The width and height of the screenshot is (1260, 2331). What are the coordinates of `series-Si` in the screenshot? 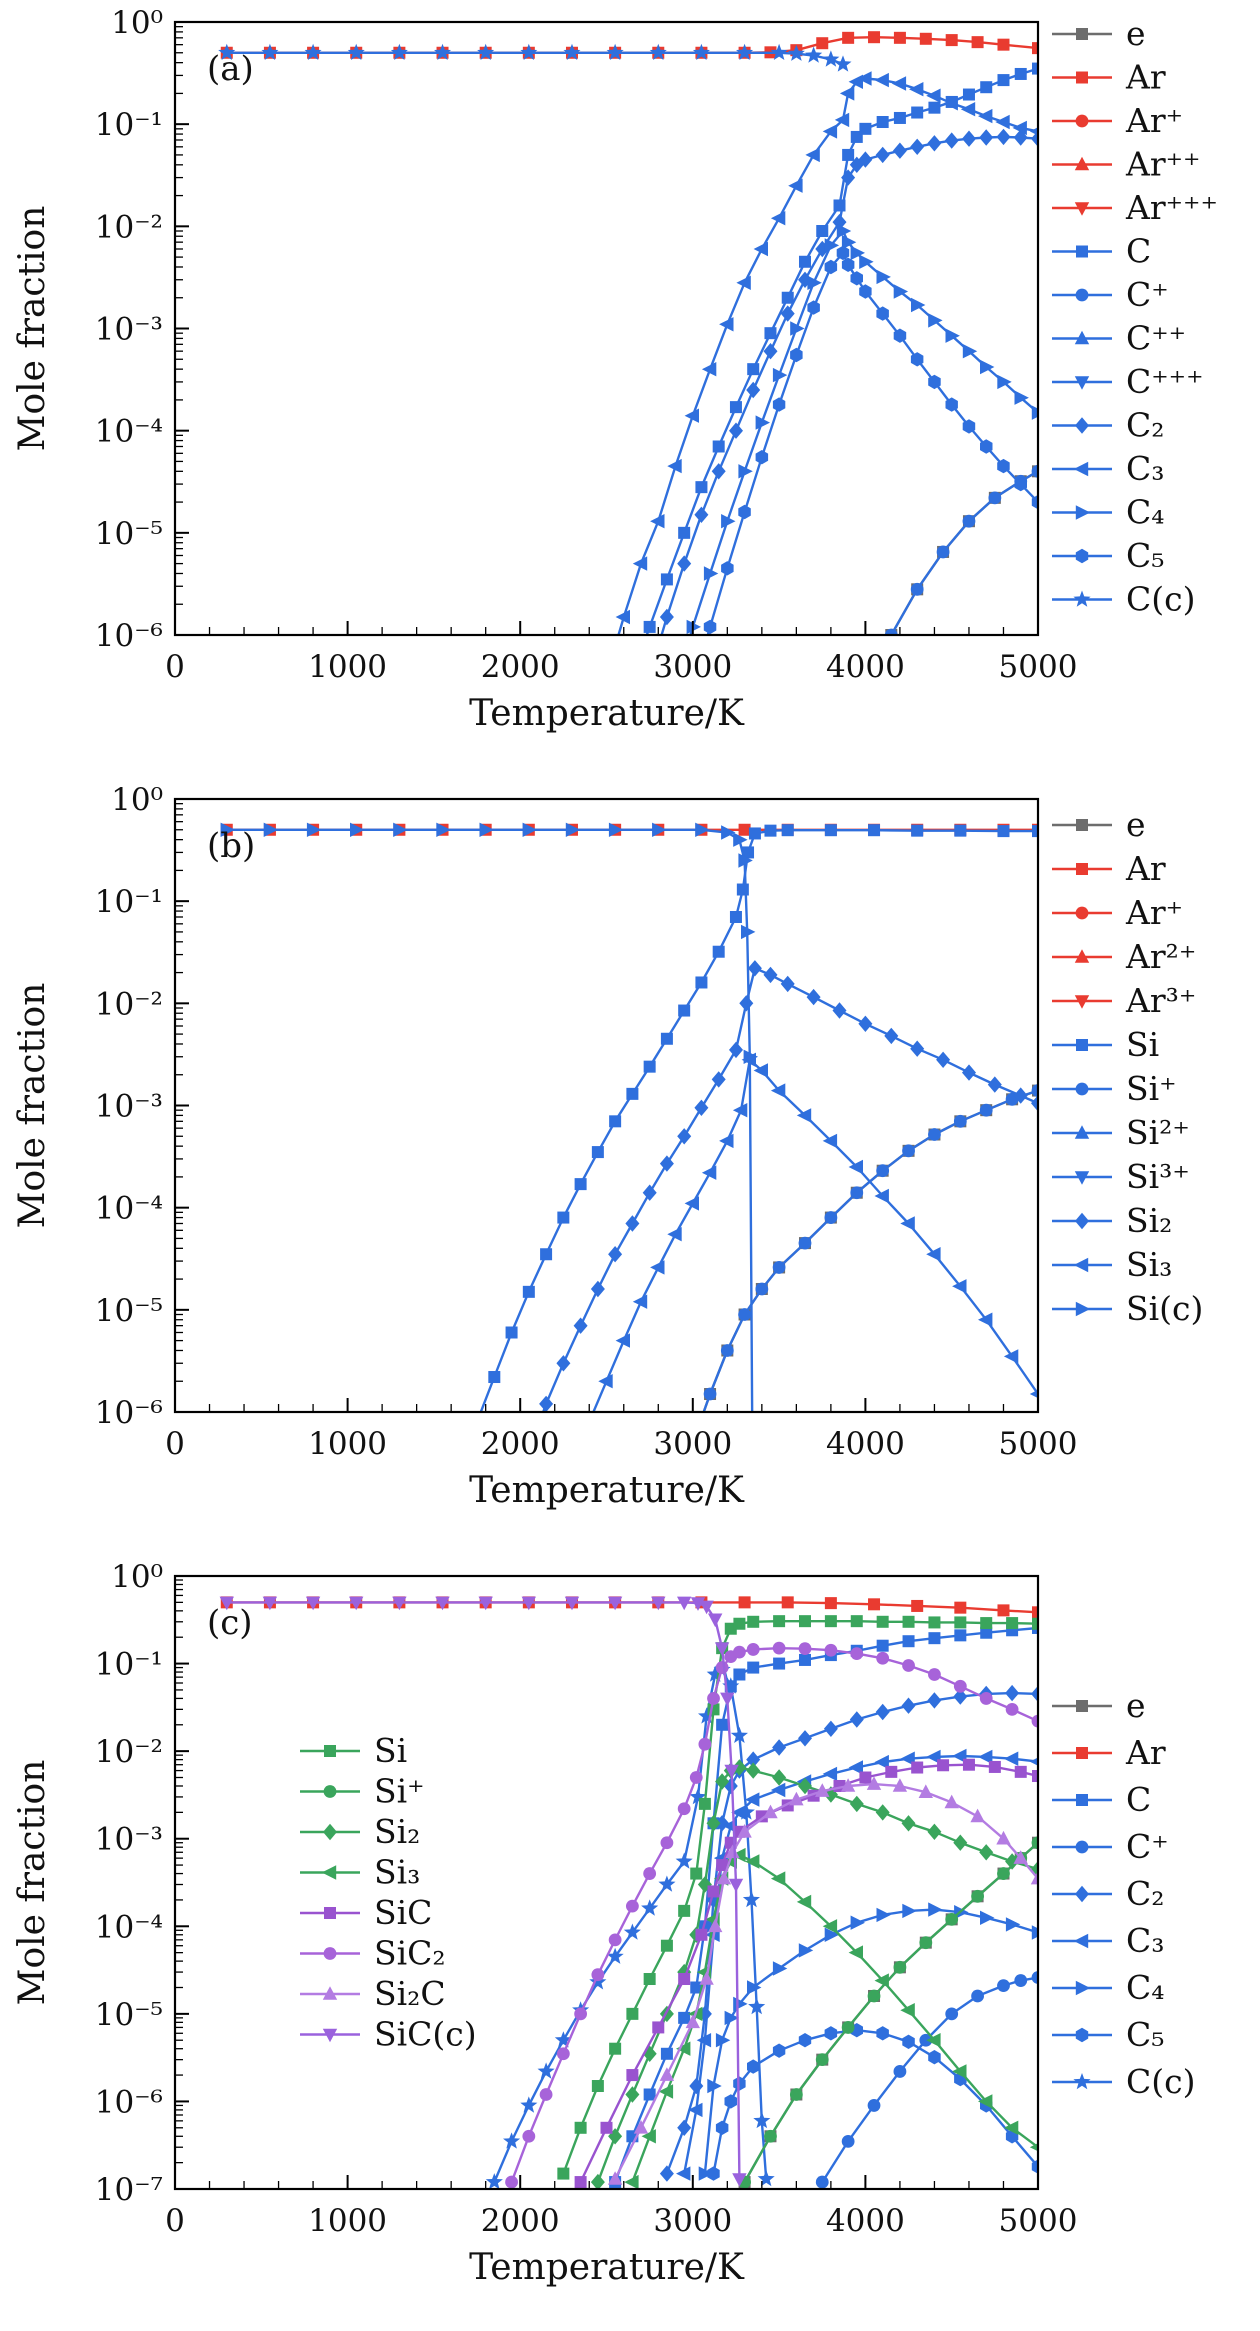 It's located at (758, 1118).